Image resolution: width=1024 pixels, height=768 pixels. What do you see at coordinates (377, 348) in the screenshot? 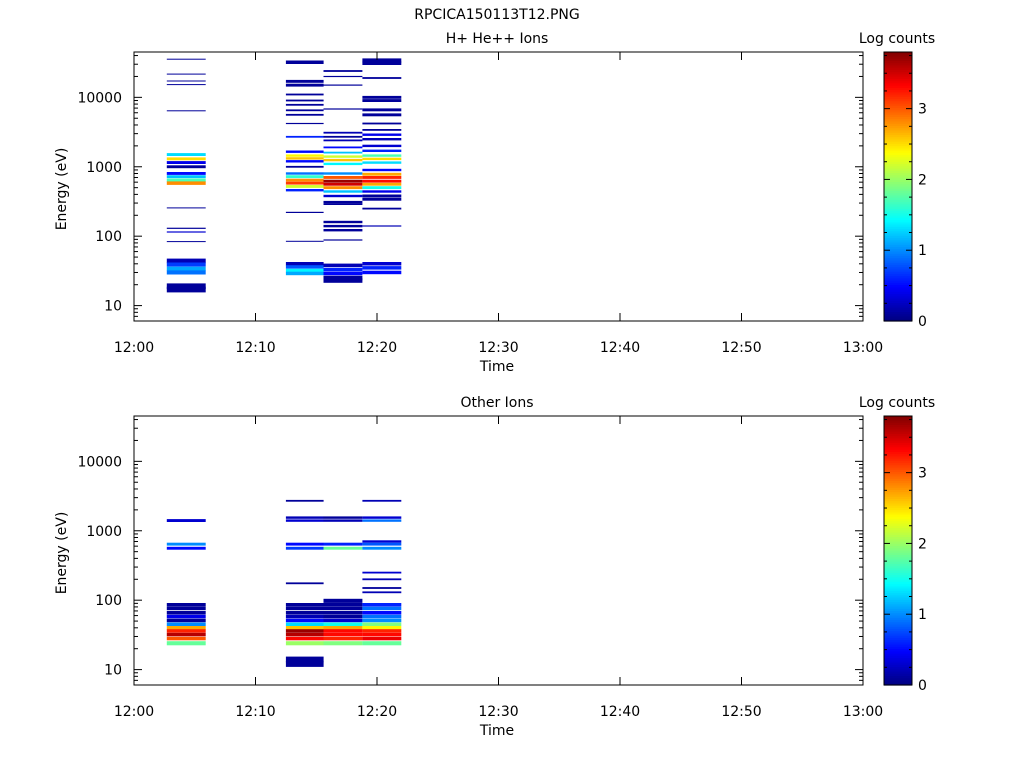
I see `x-tick-label: 12:20` at bounding box center [377, 348].